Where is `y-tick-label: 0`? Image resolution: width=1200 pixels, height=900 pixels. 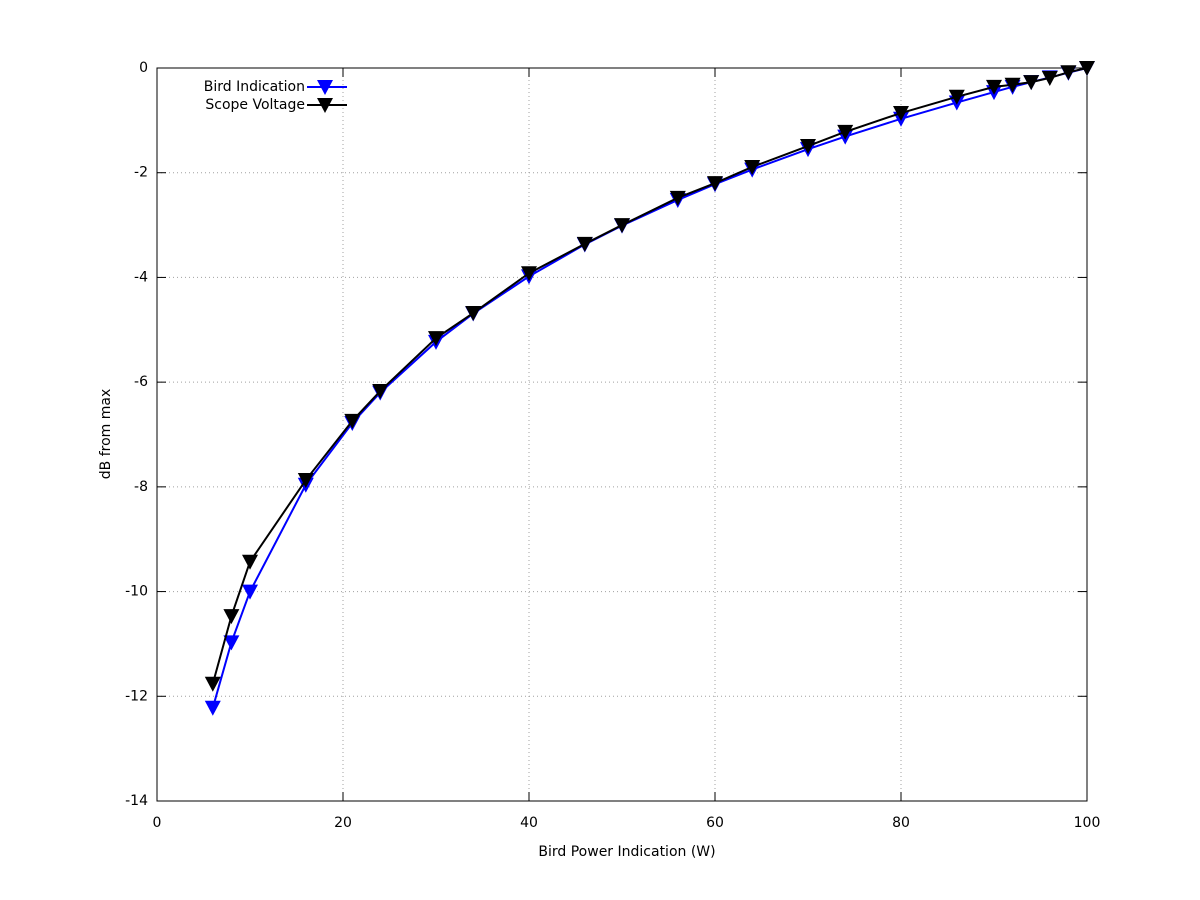
y-tick-label: 0 is located at coordinates (143, 68).